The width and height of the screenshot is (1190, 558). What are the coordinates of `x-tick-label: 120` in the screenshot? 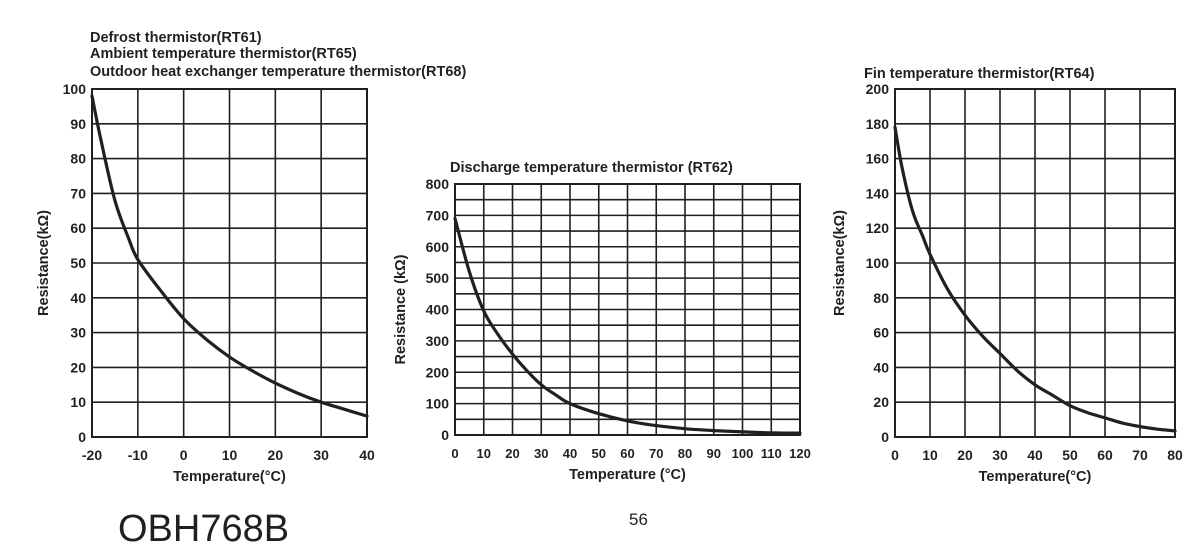 It's located at (800, 453).